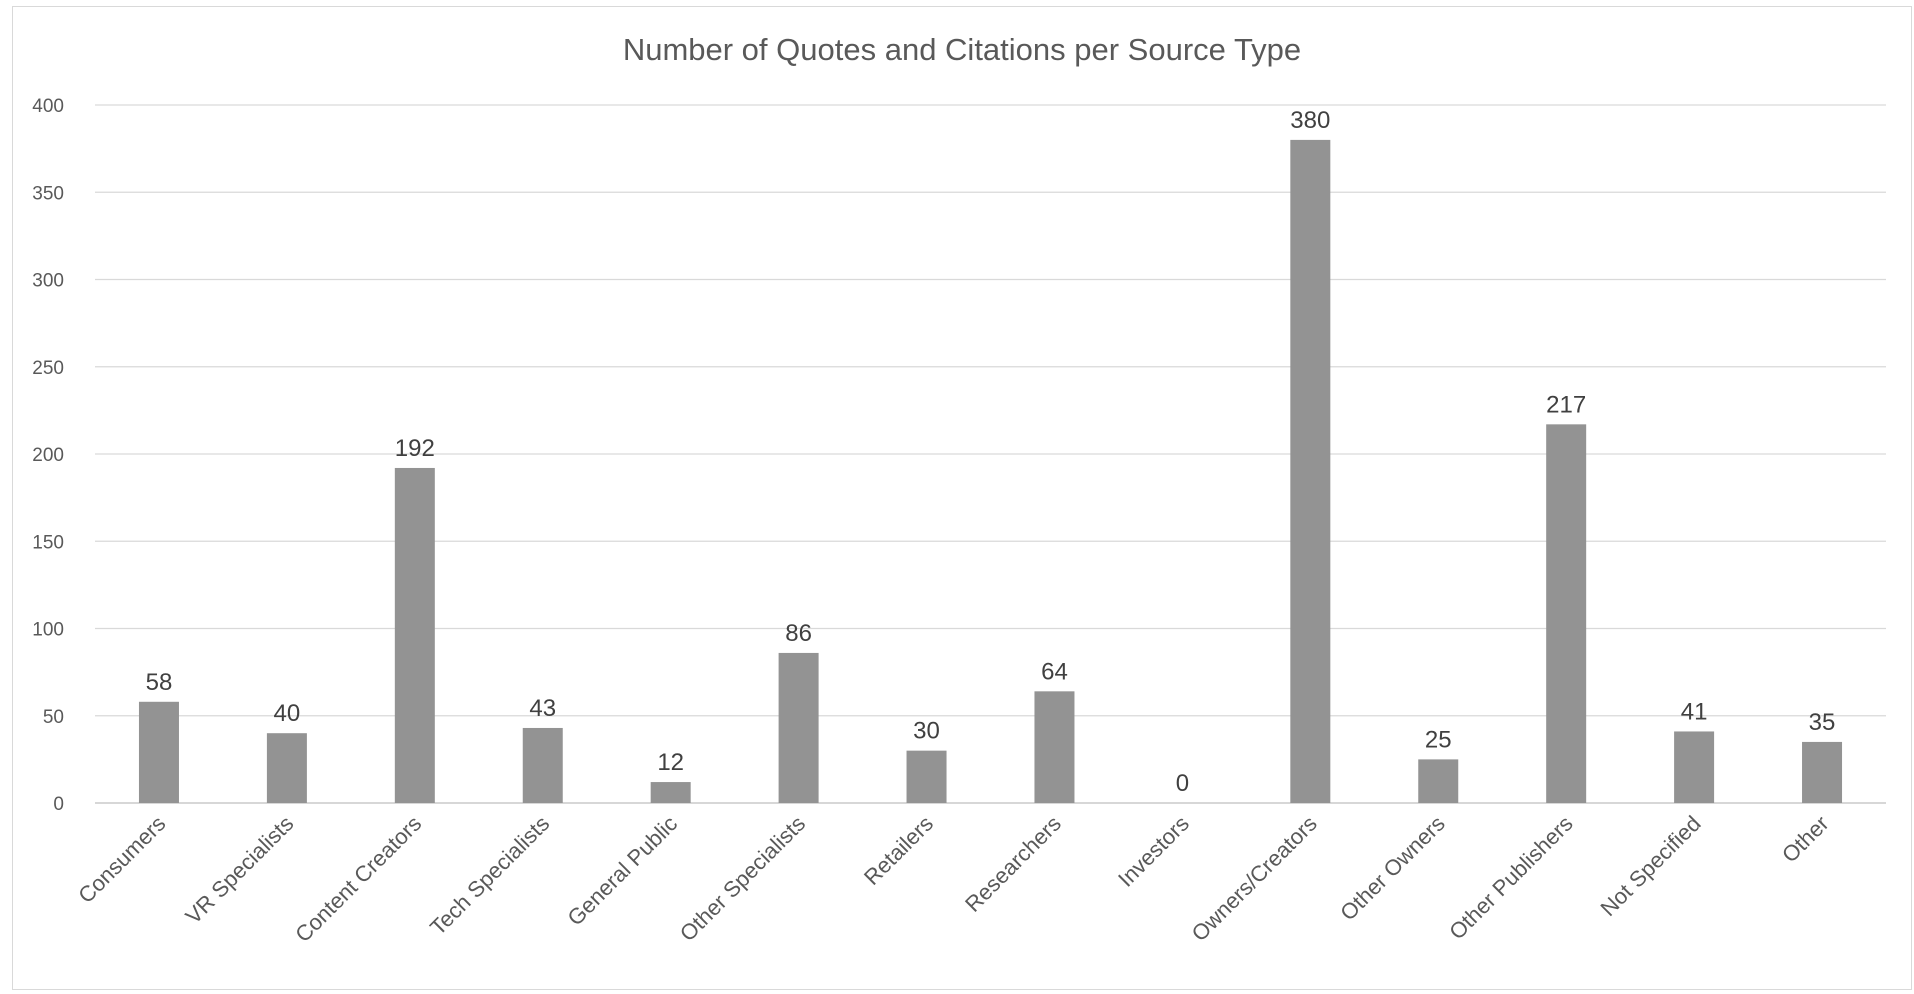 Image resolution: width=1914 pixels, height=994 pixels. I want to click on y-tick-label: 0, so click(58, 804).